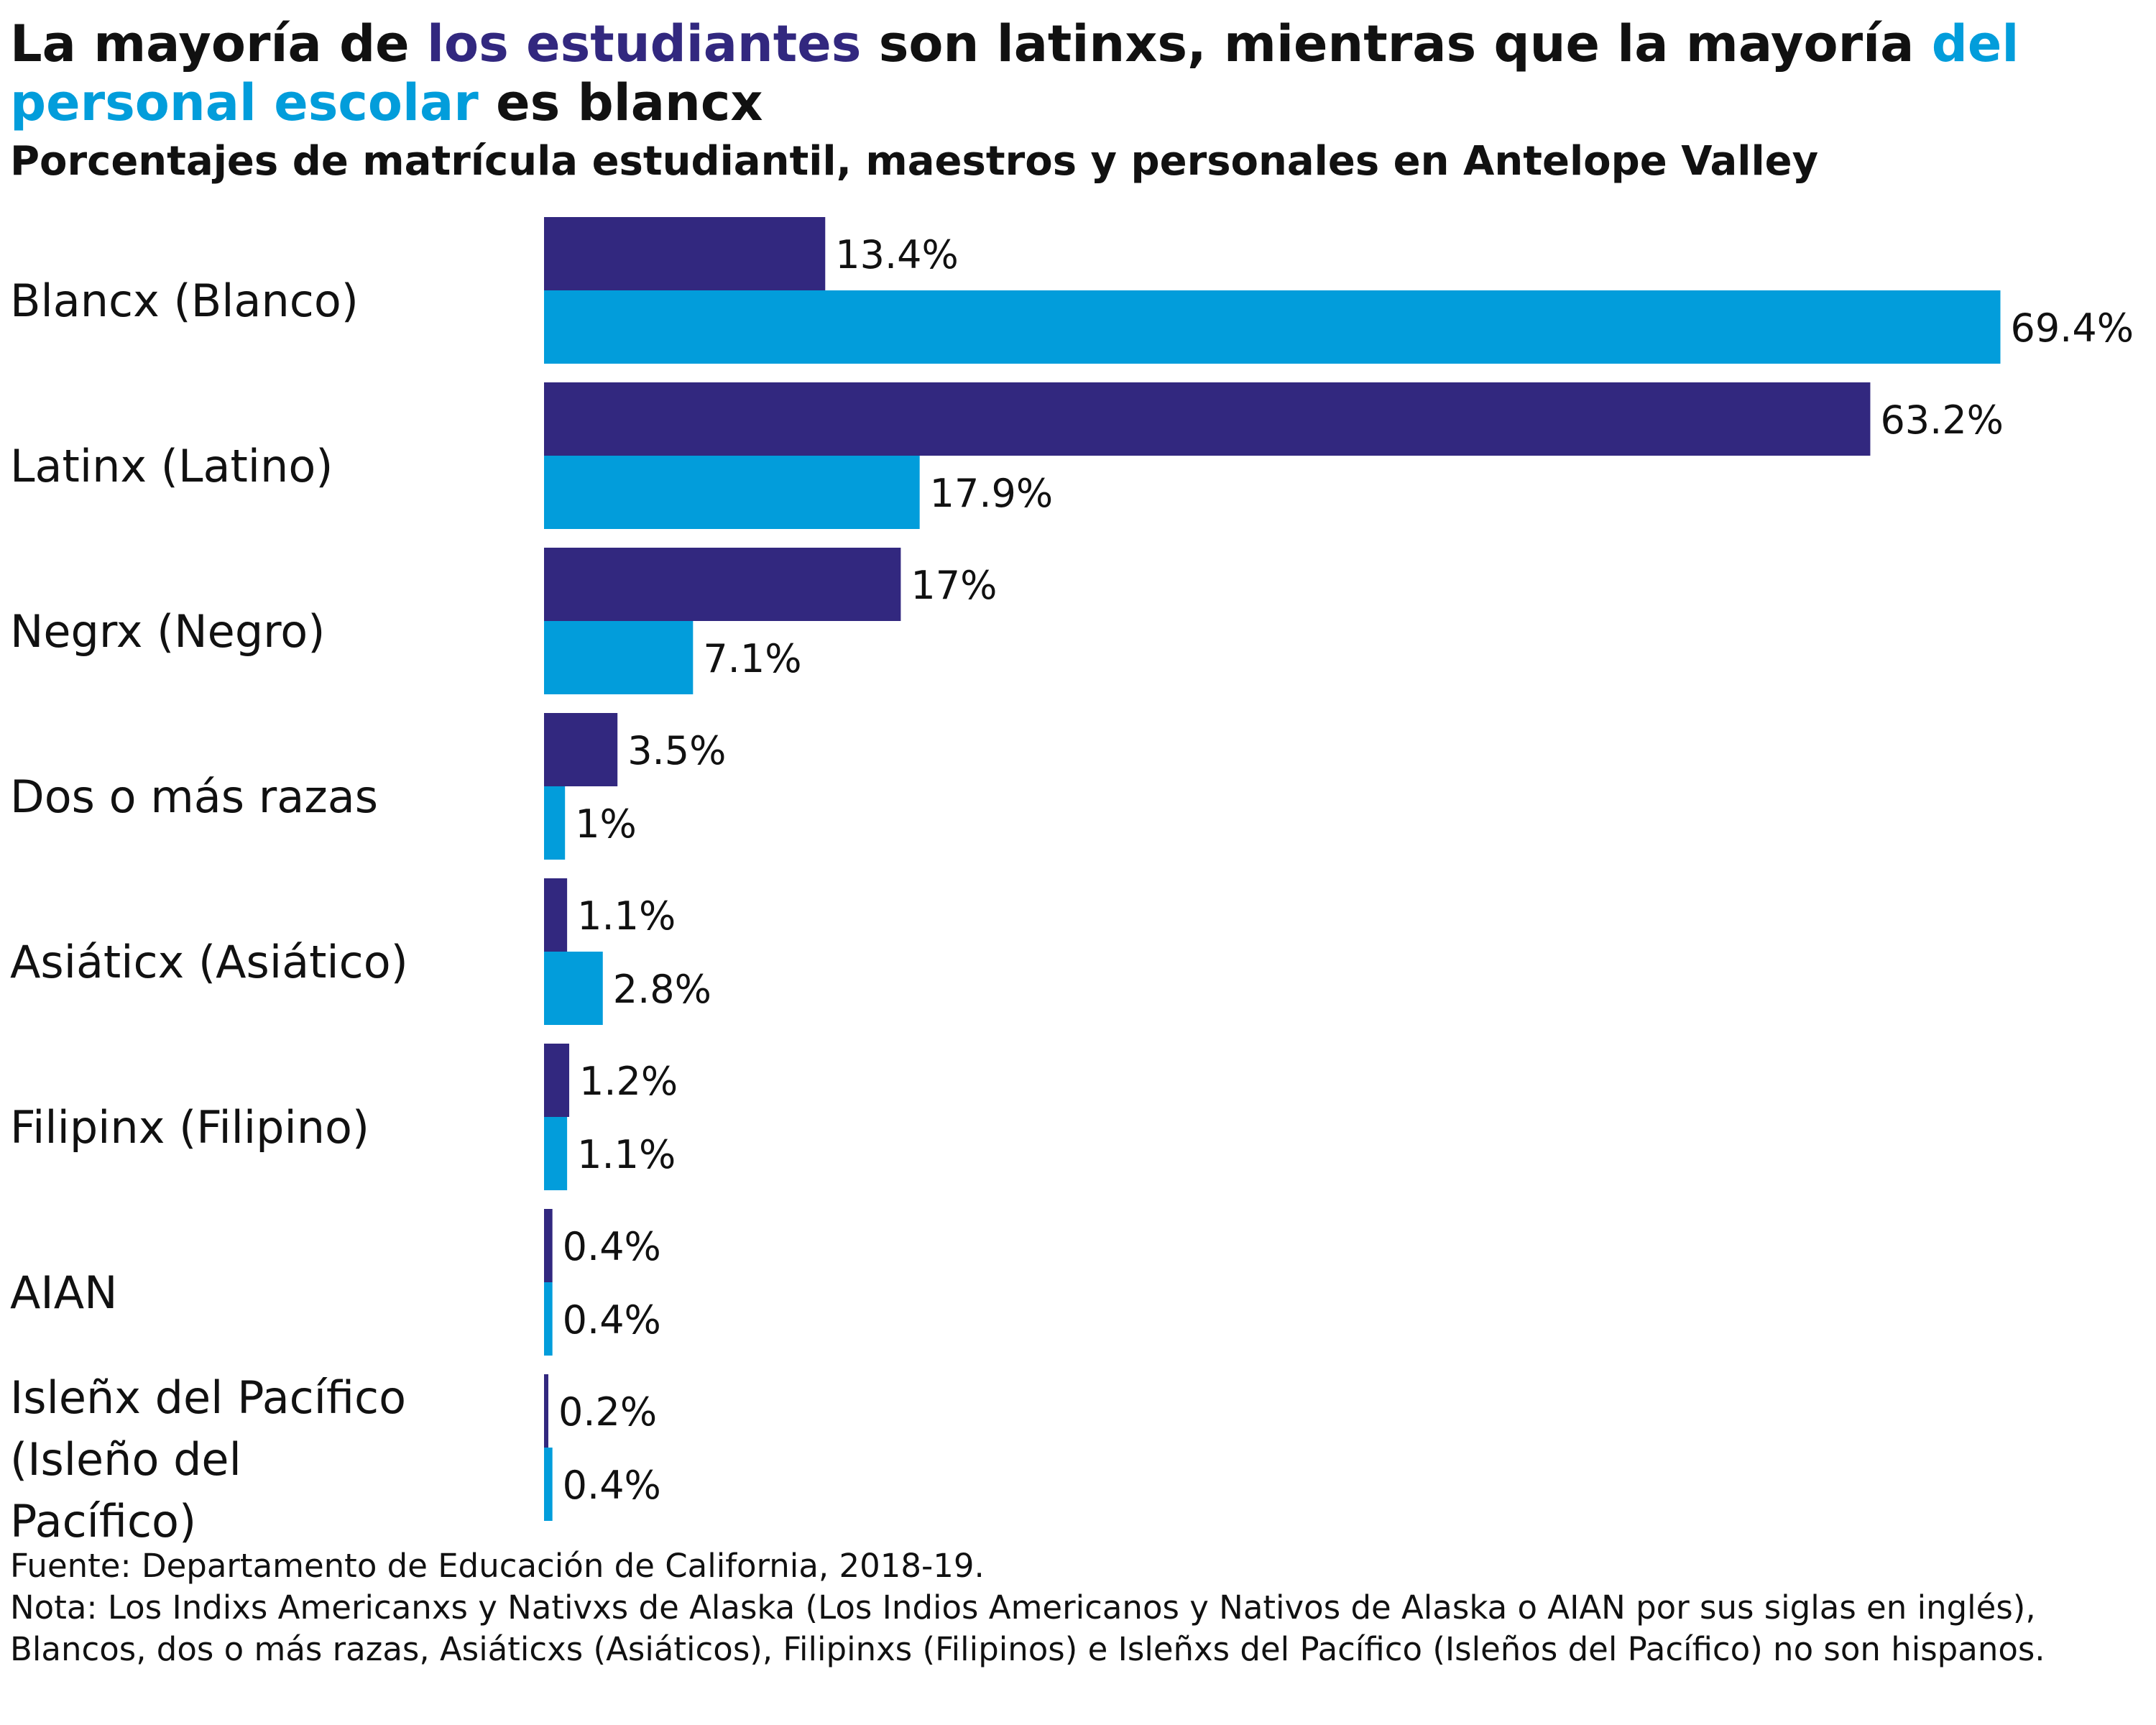  Describe the element at coordinates (219, 43) in the screenshot. I see `title-part-1: La mayoría de` at that location.